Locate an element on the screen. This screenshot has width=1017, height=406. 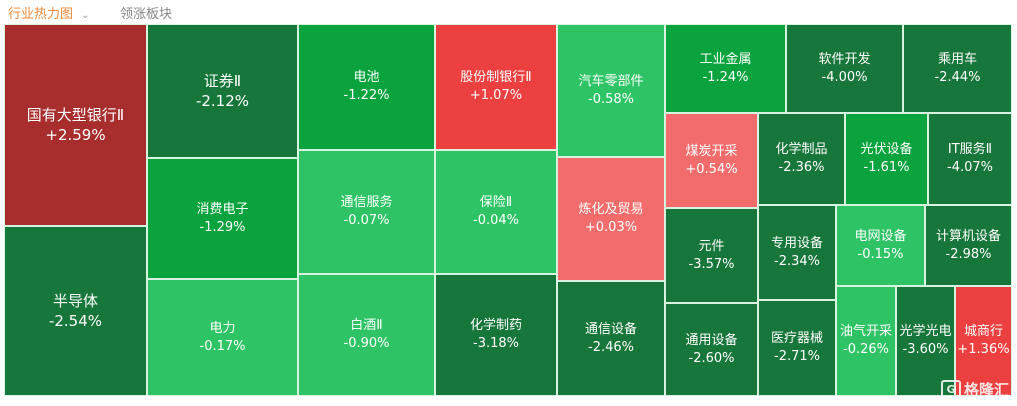
tile-25: 通用设备 -2.60% is located at coordinates (711, 349).